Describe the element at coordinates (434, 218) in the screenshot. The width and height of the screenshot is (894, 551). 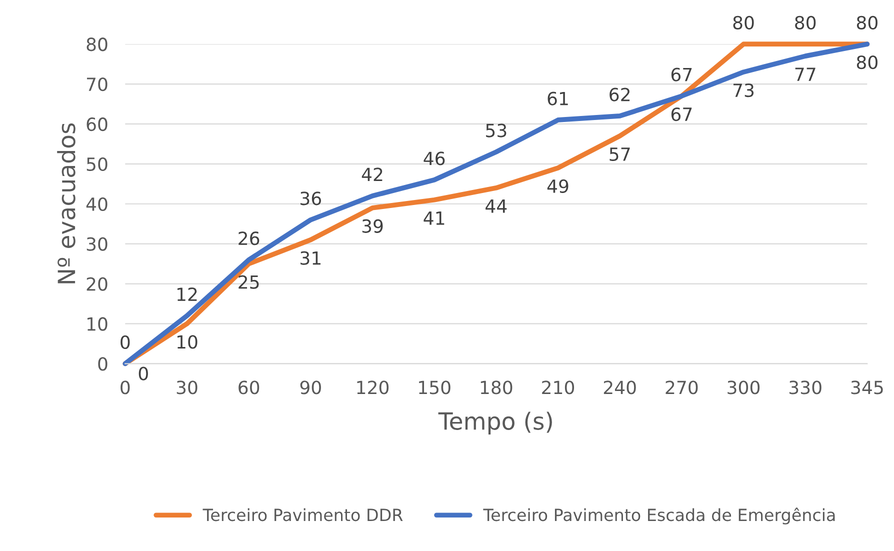
I see `data-label: 41` at that location.